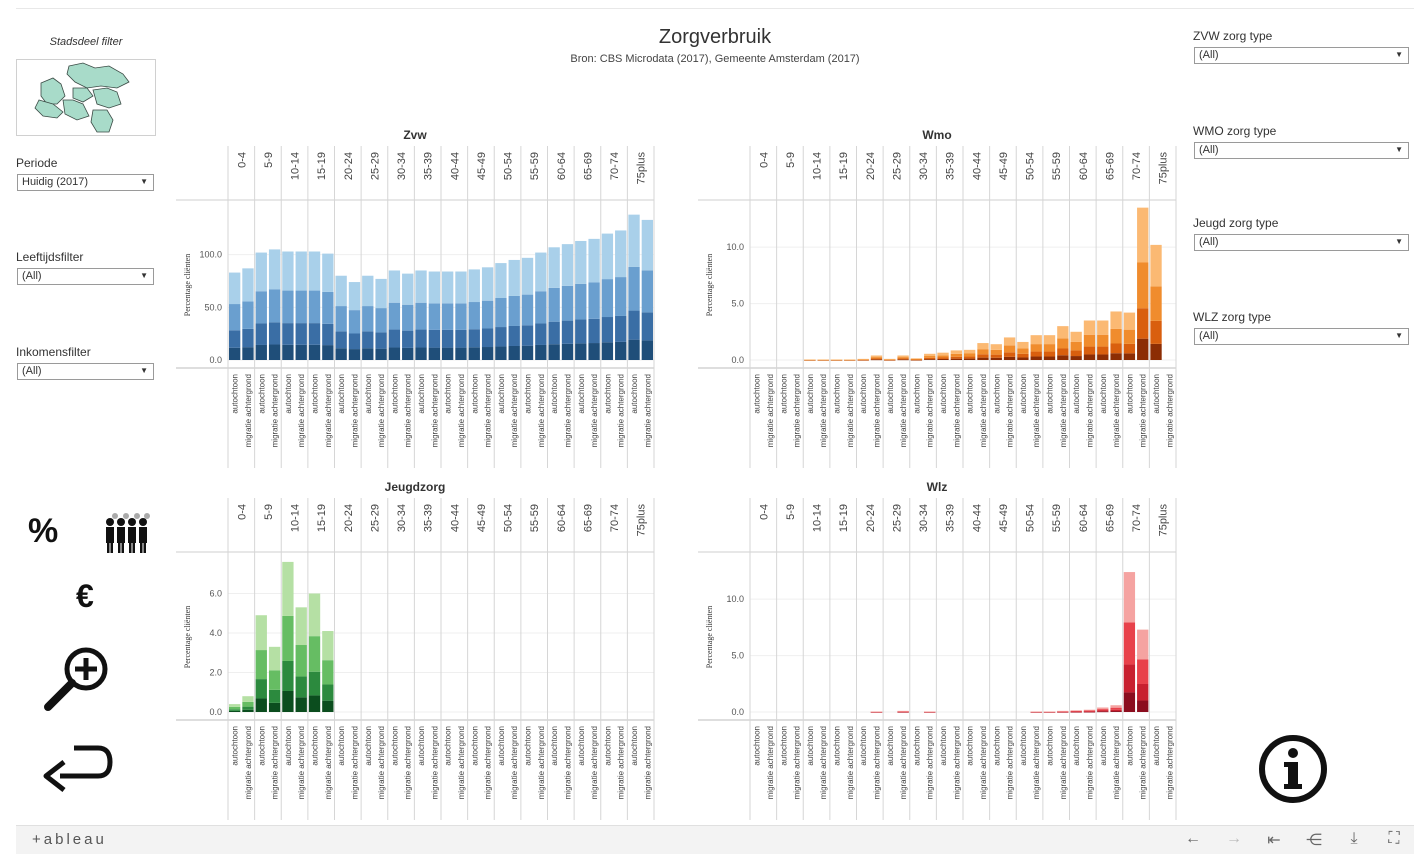  Describe the element at coordinates (1354, 838) in the screenshot. I see `download-icon: ⤓` at that location.